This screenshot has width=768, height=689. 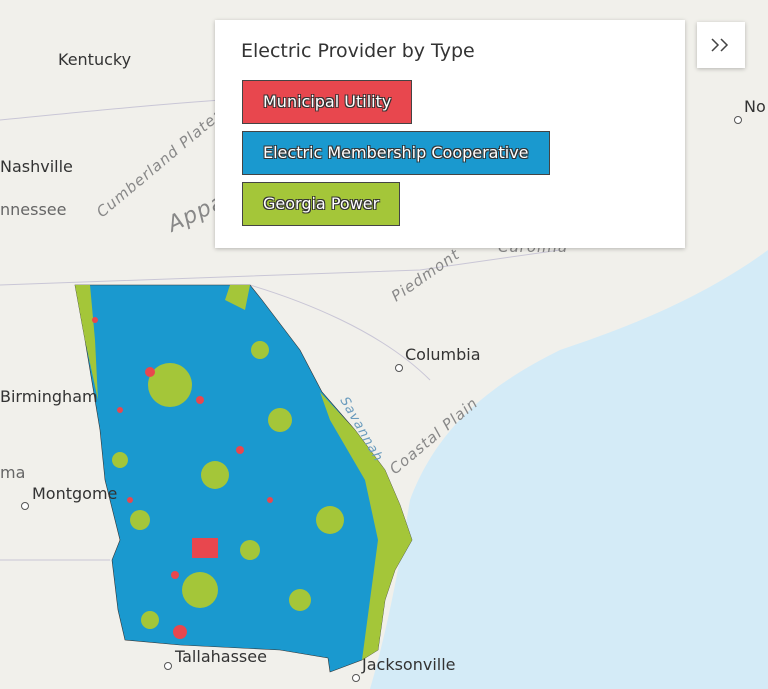 I want to click on map-label: nnessee, so click(x=33, y=209).